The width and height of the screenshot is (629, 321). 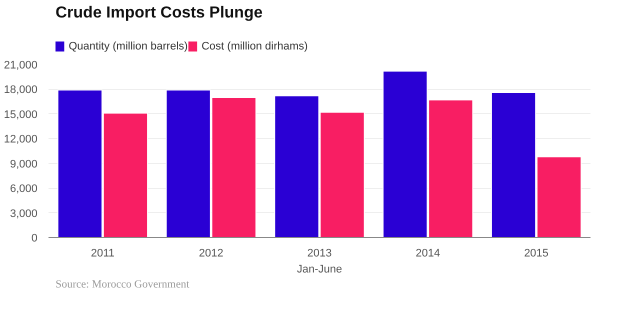 What do you see at coordinates (211, 254) in the screenshot?
I see `x-tick-label: 2012` at bounding box center [211, 254].